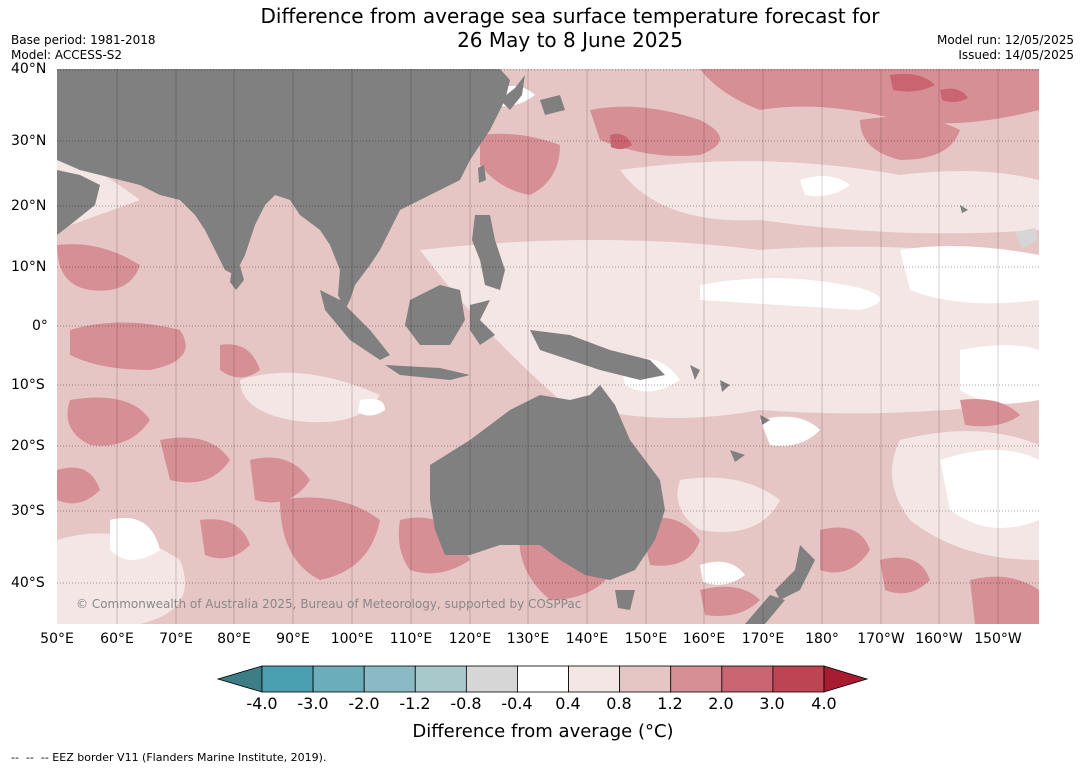 This screenshot has height=770, width=1085. Describe the element at coordinates (528, 639) in the screenshot. I see `lon-label: 130°E` at that location.